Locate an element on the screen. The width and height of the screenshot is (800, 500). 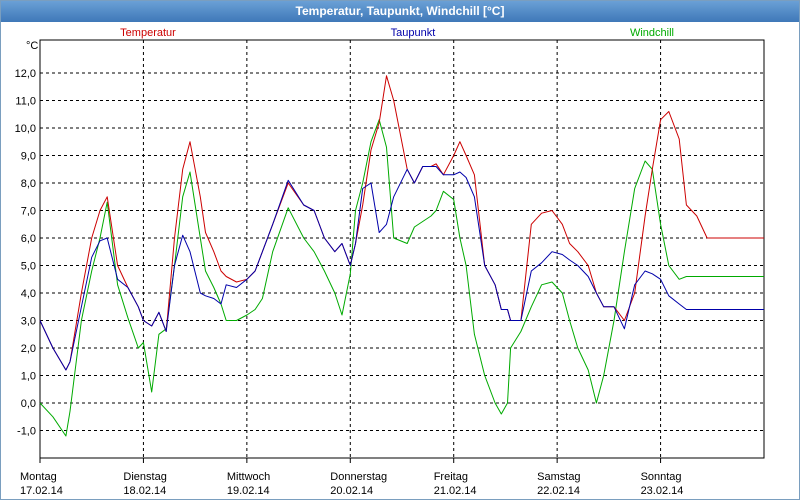
legend-temperatur: Temperatur is located at coordinates (148, 33).